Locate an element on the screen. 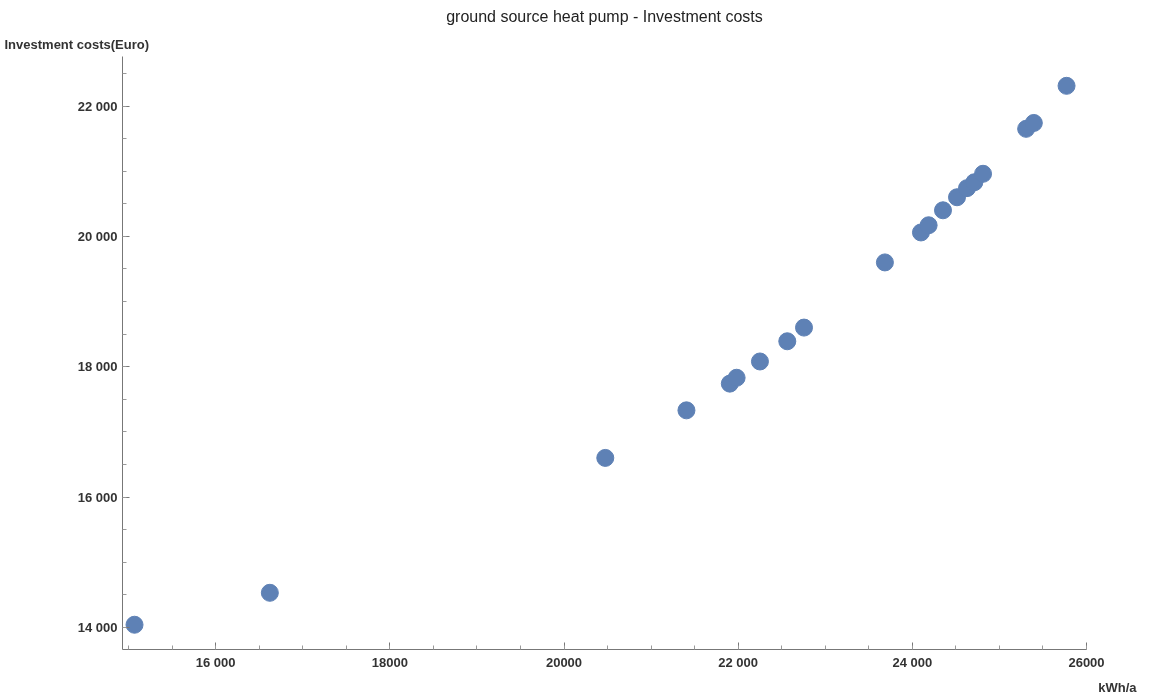  y-tick-label: 14 000 is located at coordinates (97, 627).